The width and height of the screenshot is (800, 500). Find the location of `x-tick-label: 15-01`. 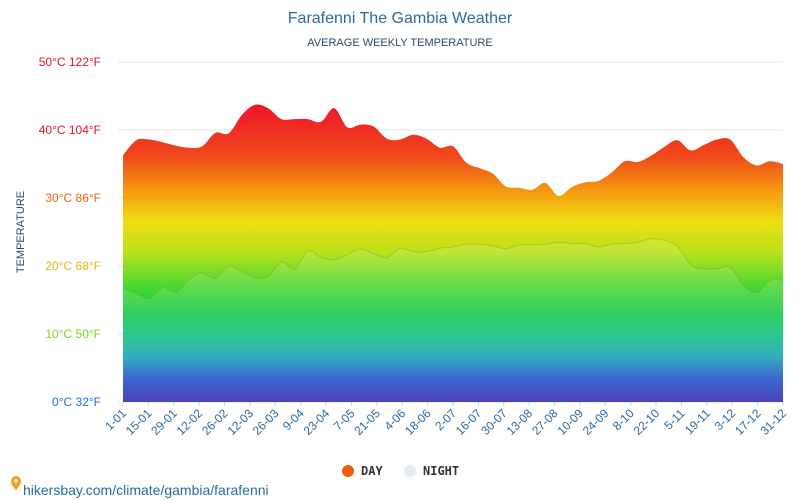

x-tick-label: 15-01 is located at coordinates (139, 422).